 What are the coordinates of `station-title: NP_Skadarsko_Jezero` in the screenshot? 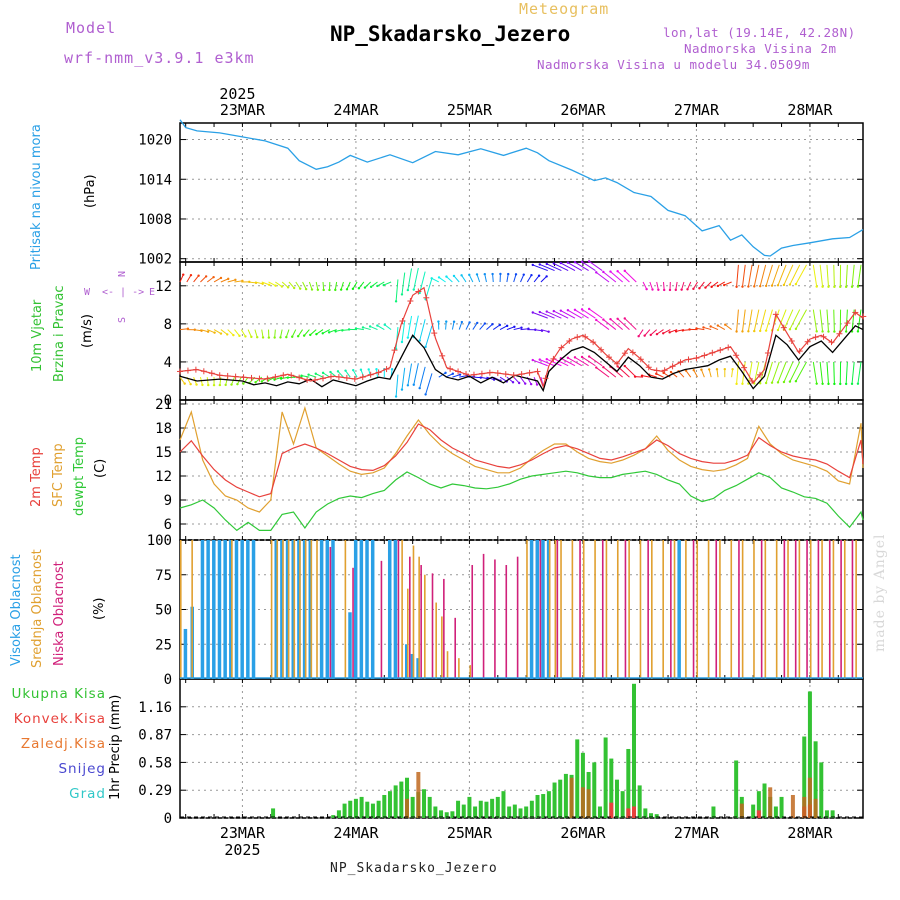 It's located at (450, 34).